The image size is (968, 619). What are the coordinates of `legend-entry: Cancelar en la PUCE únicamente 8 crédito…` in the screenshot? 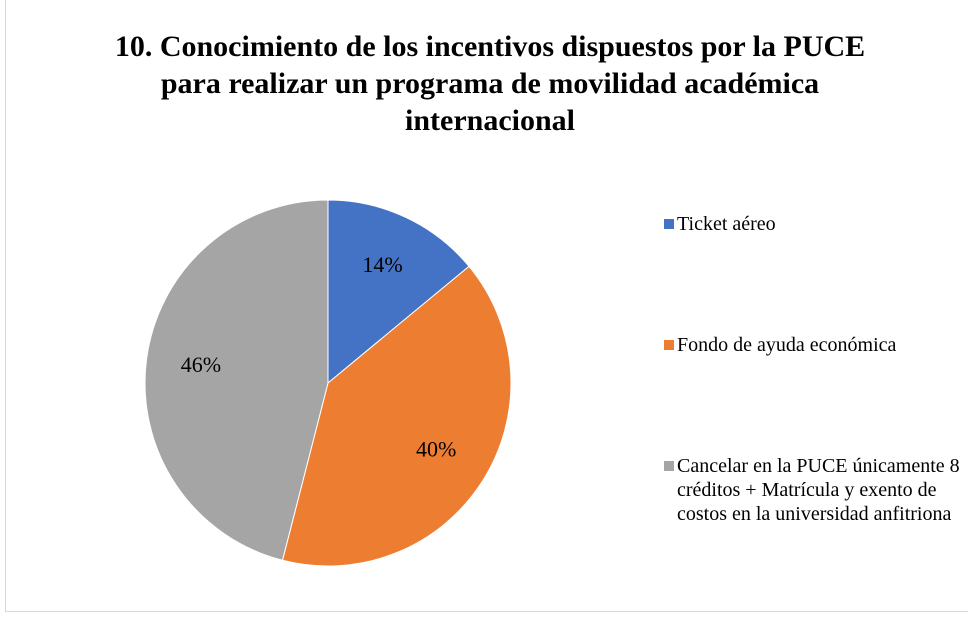 It's located at (812, 490).